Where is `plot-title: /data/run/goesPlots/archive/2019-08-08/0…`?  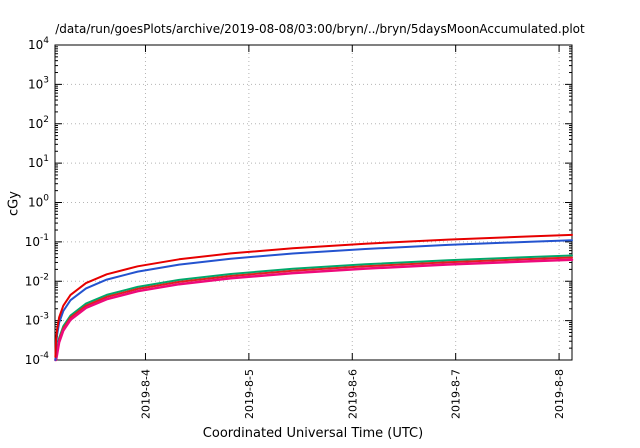
plot-title: /data/run/goesPlots/archive/2019-08-08/0… is located at coordinates (320, 29).